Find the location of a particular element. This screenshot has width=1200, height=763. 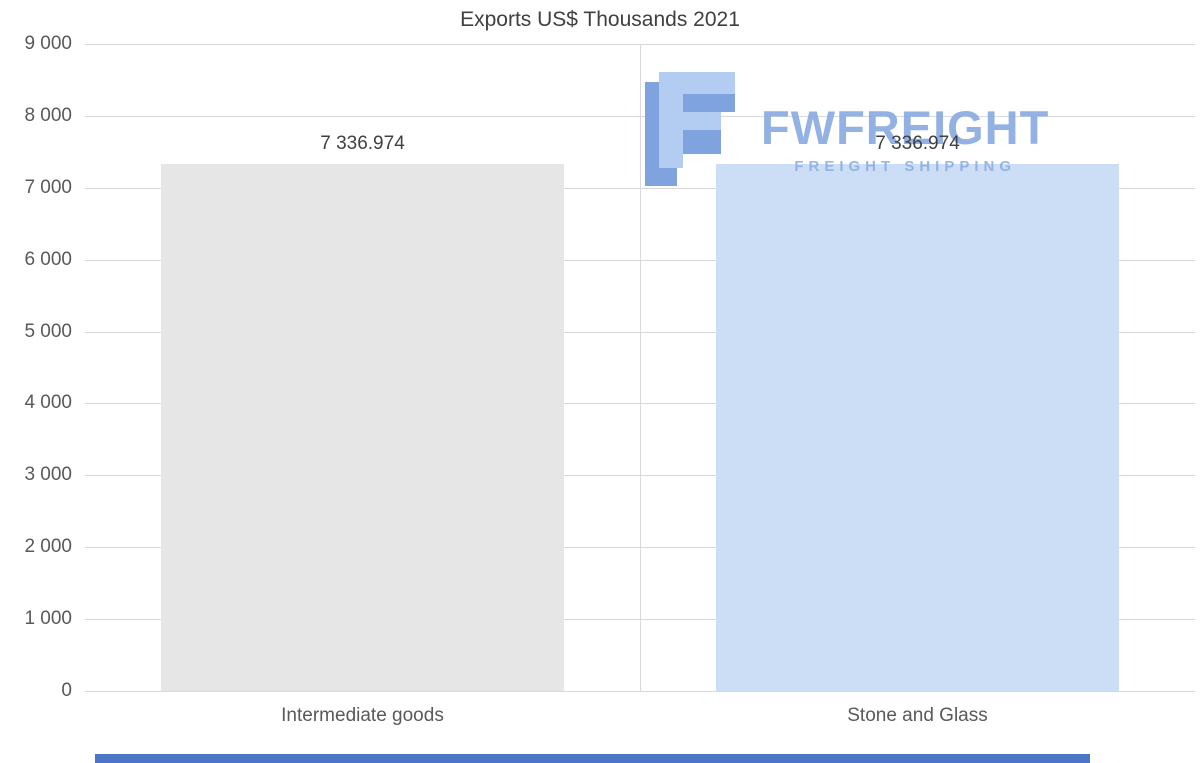

x-axis-category-label: Stone and Glass is located at coordinates (917, 715).